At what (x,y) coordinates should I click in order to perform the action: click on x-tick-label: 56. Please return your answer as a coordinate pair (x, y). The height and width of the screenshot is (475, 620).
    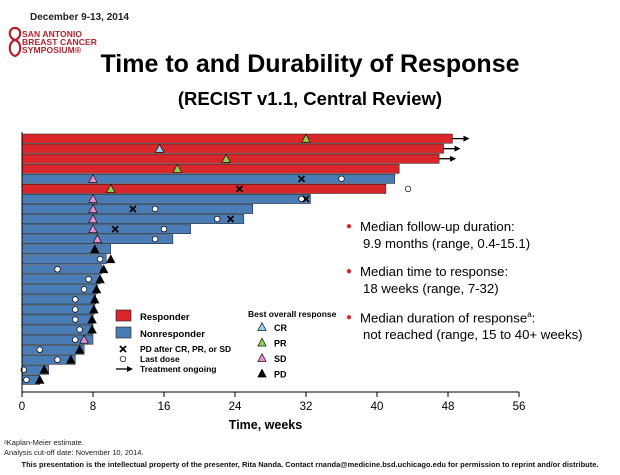
    Looking at the image, I should click on (519, 407).